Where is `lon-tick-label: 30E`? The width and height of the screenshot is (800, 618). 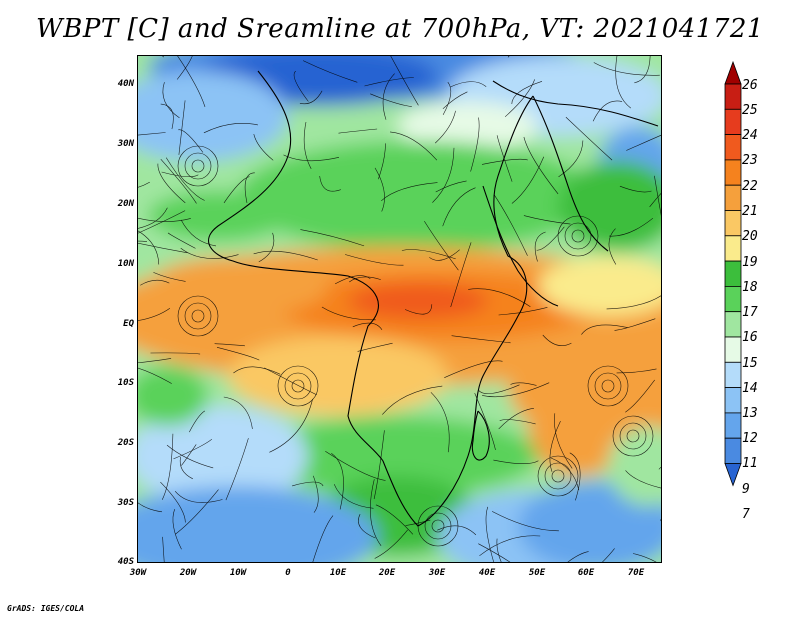
lon-tick-label: 30E is located at coordinates (437, 573).